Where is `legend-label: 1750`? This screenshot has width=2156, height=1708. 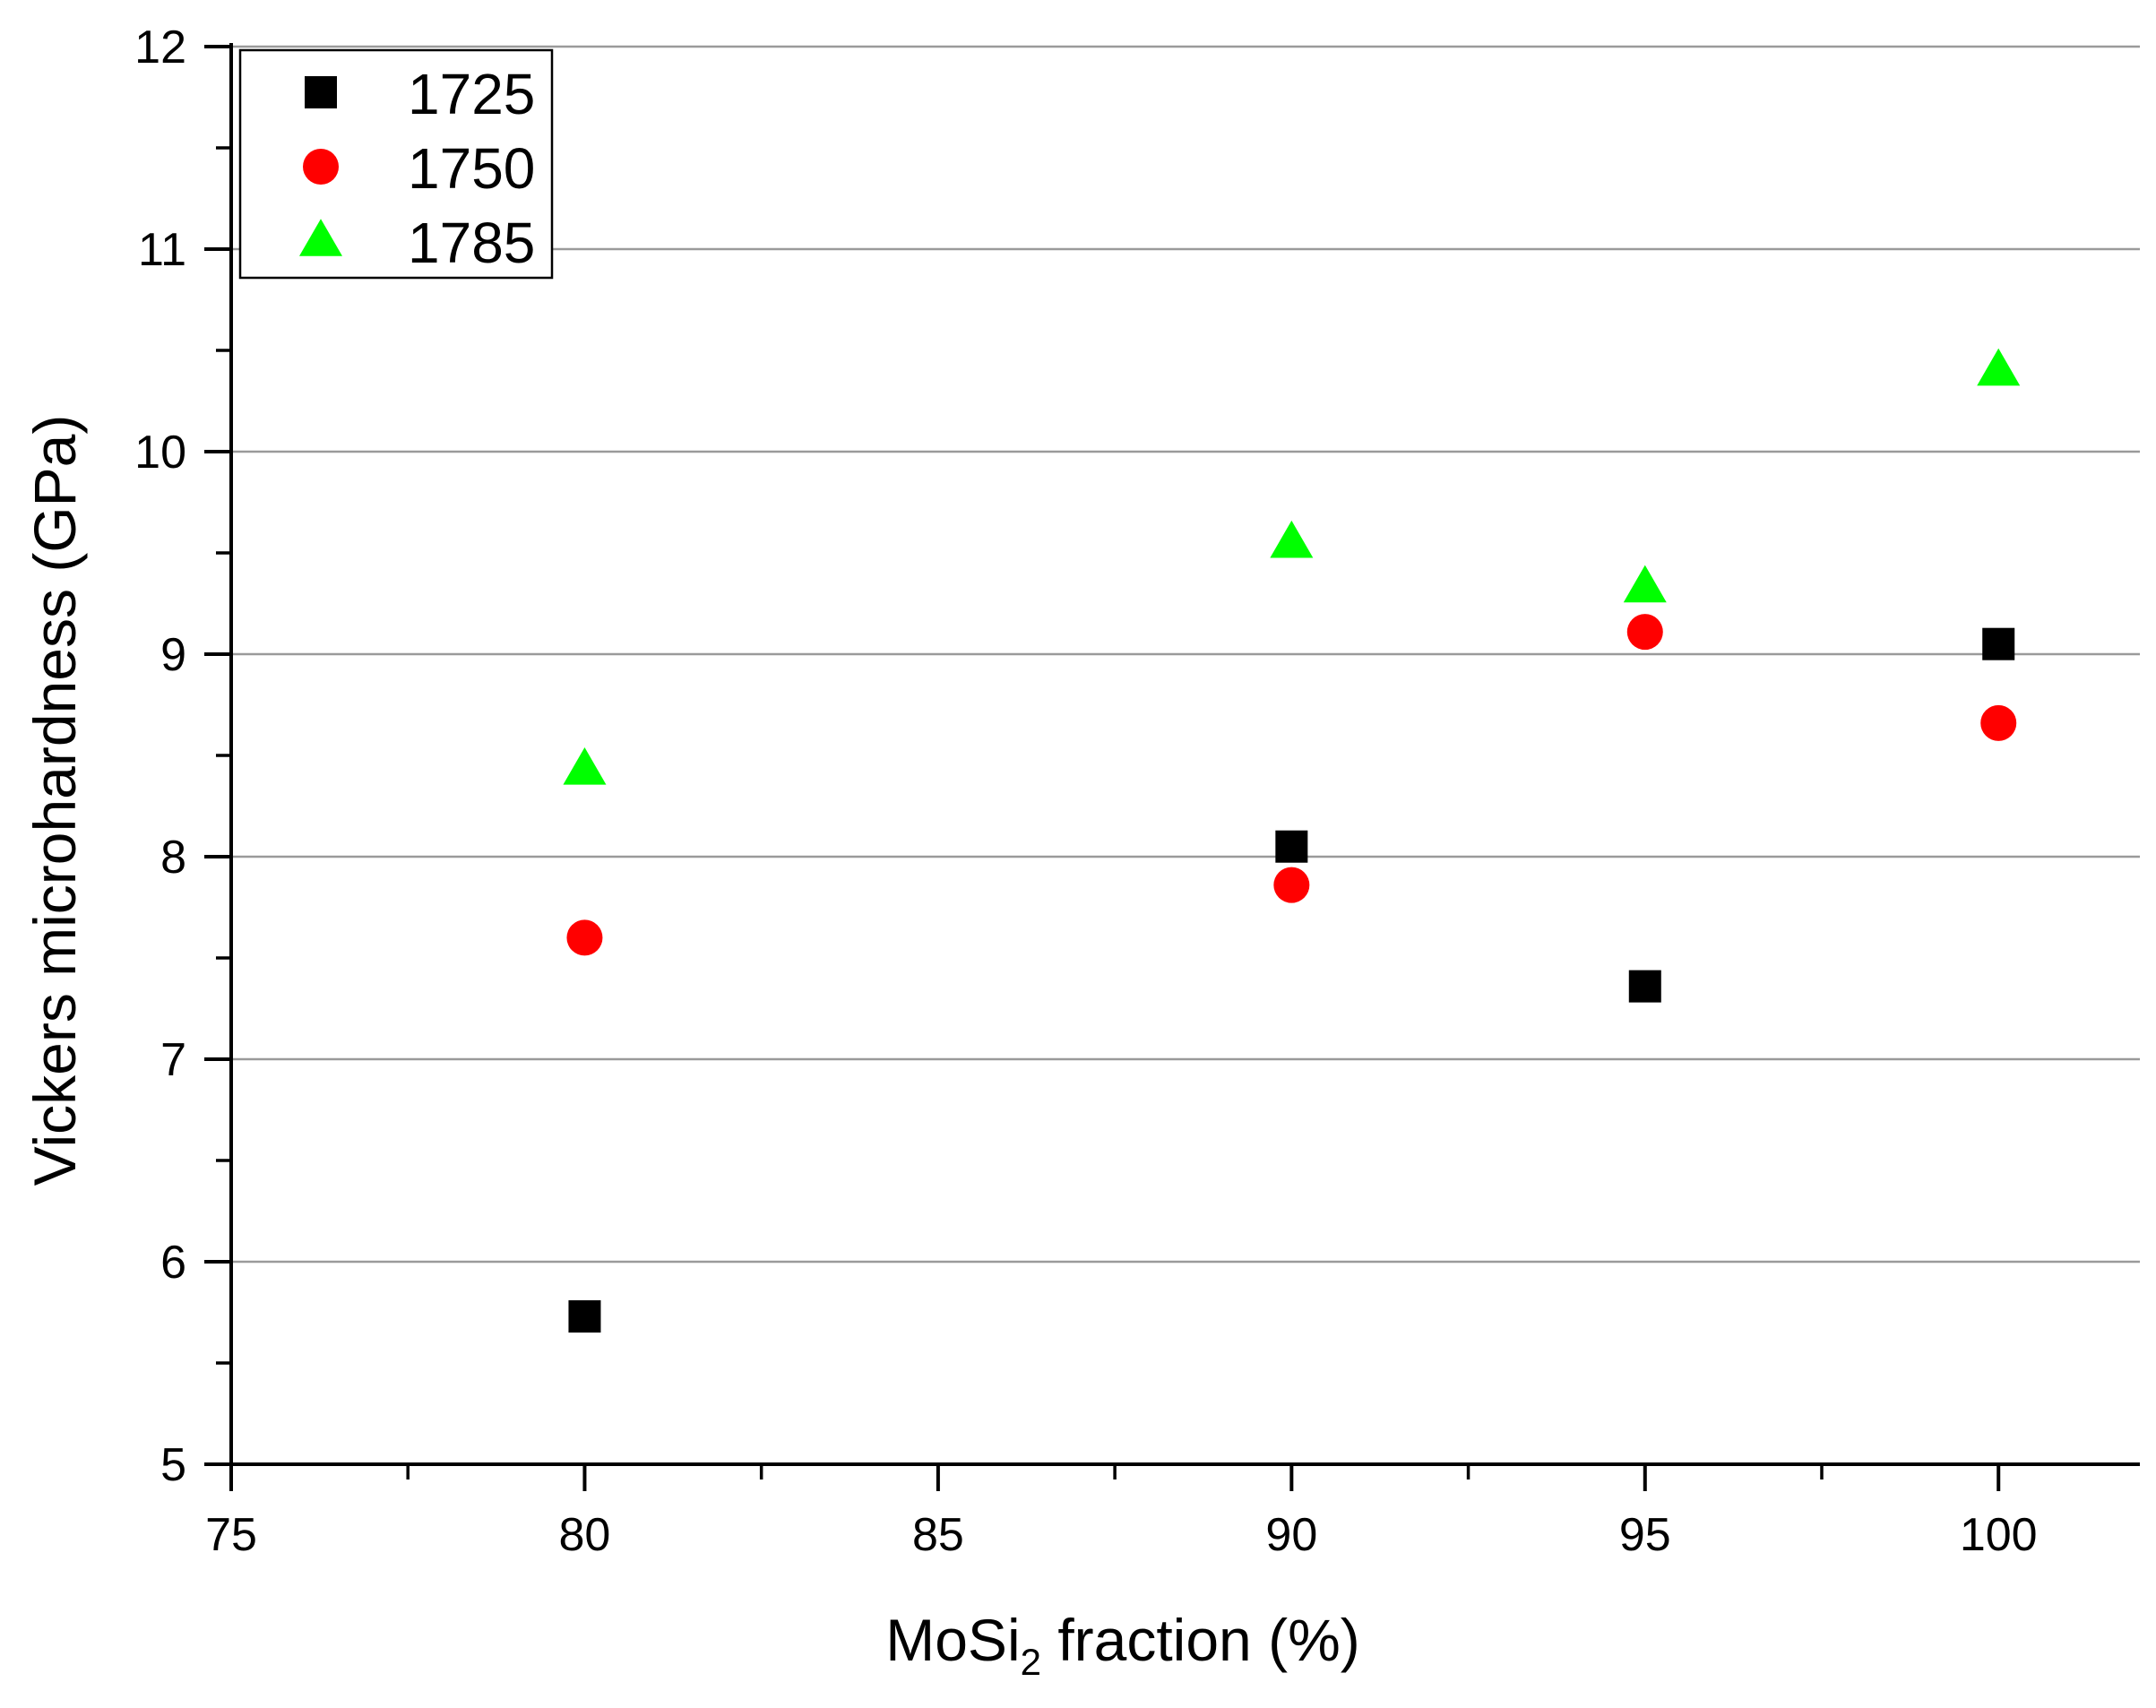
legend-label: 1750 is located at coordinates (471, 168).